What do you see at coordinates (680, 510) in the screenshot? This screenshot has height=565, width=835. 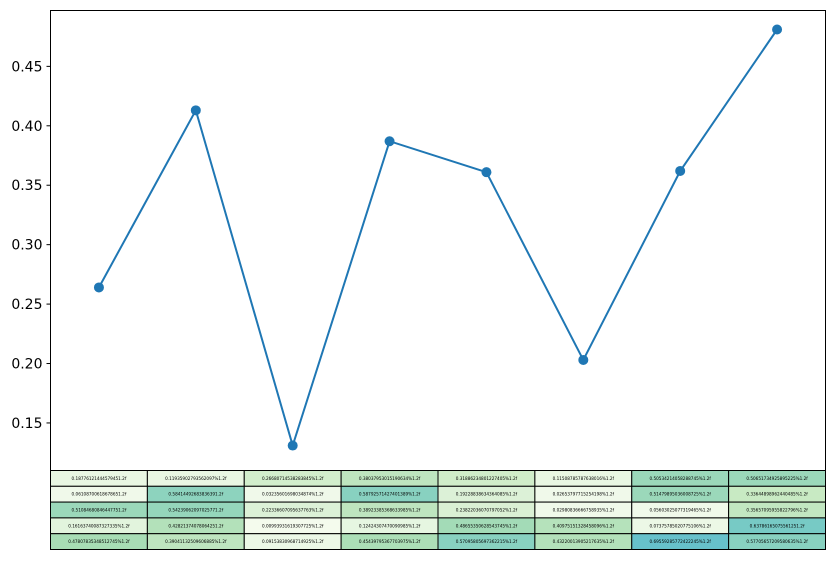 I see `table-cell-text: 0.05603025077319465%1.2f` at bounding box center [680, 510].